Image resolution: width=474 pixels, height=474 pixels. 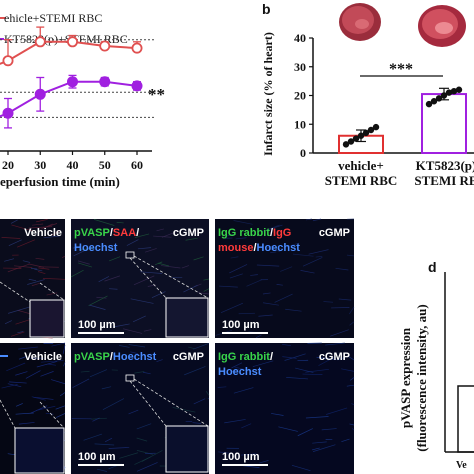 I want to click on y-ticks: 0 10 20 30 40, so click(x=303, y=95).